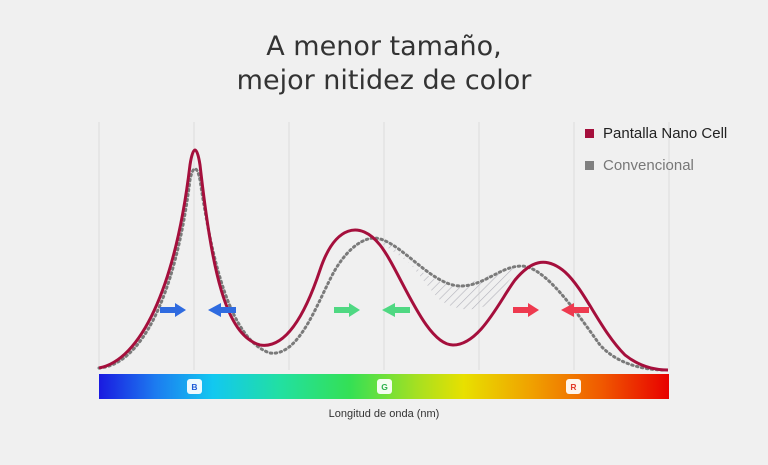  What do you see at coordinates (384, 64) in the screenshot?
I see `diagram-title: A menor tamaño, mejor nitidez de color` at bounding box center [384, 64].